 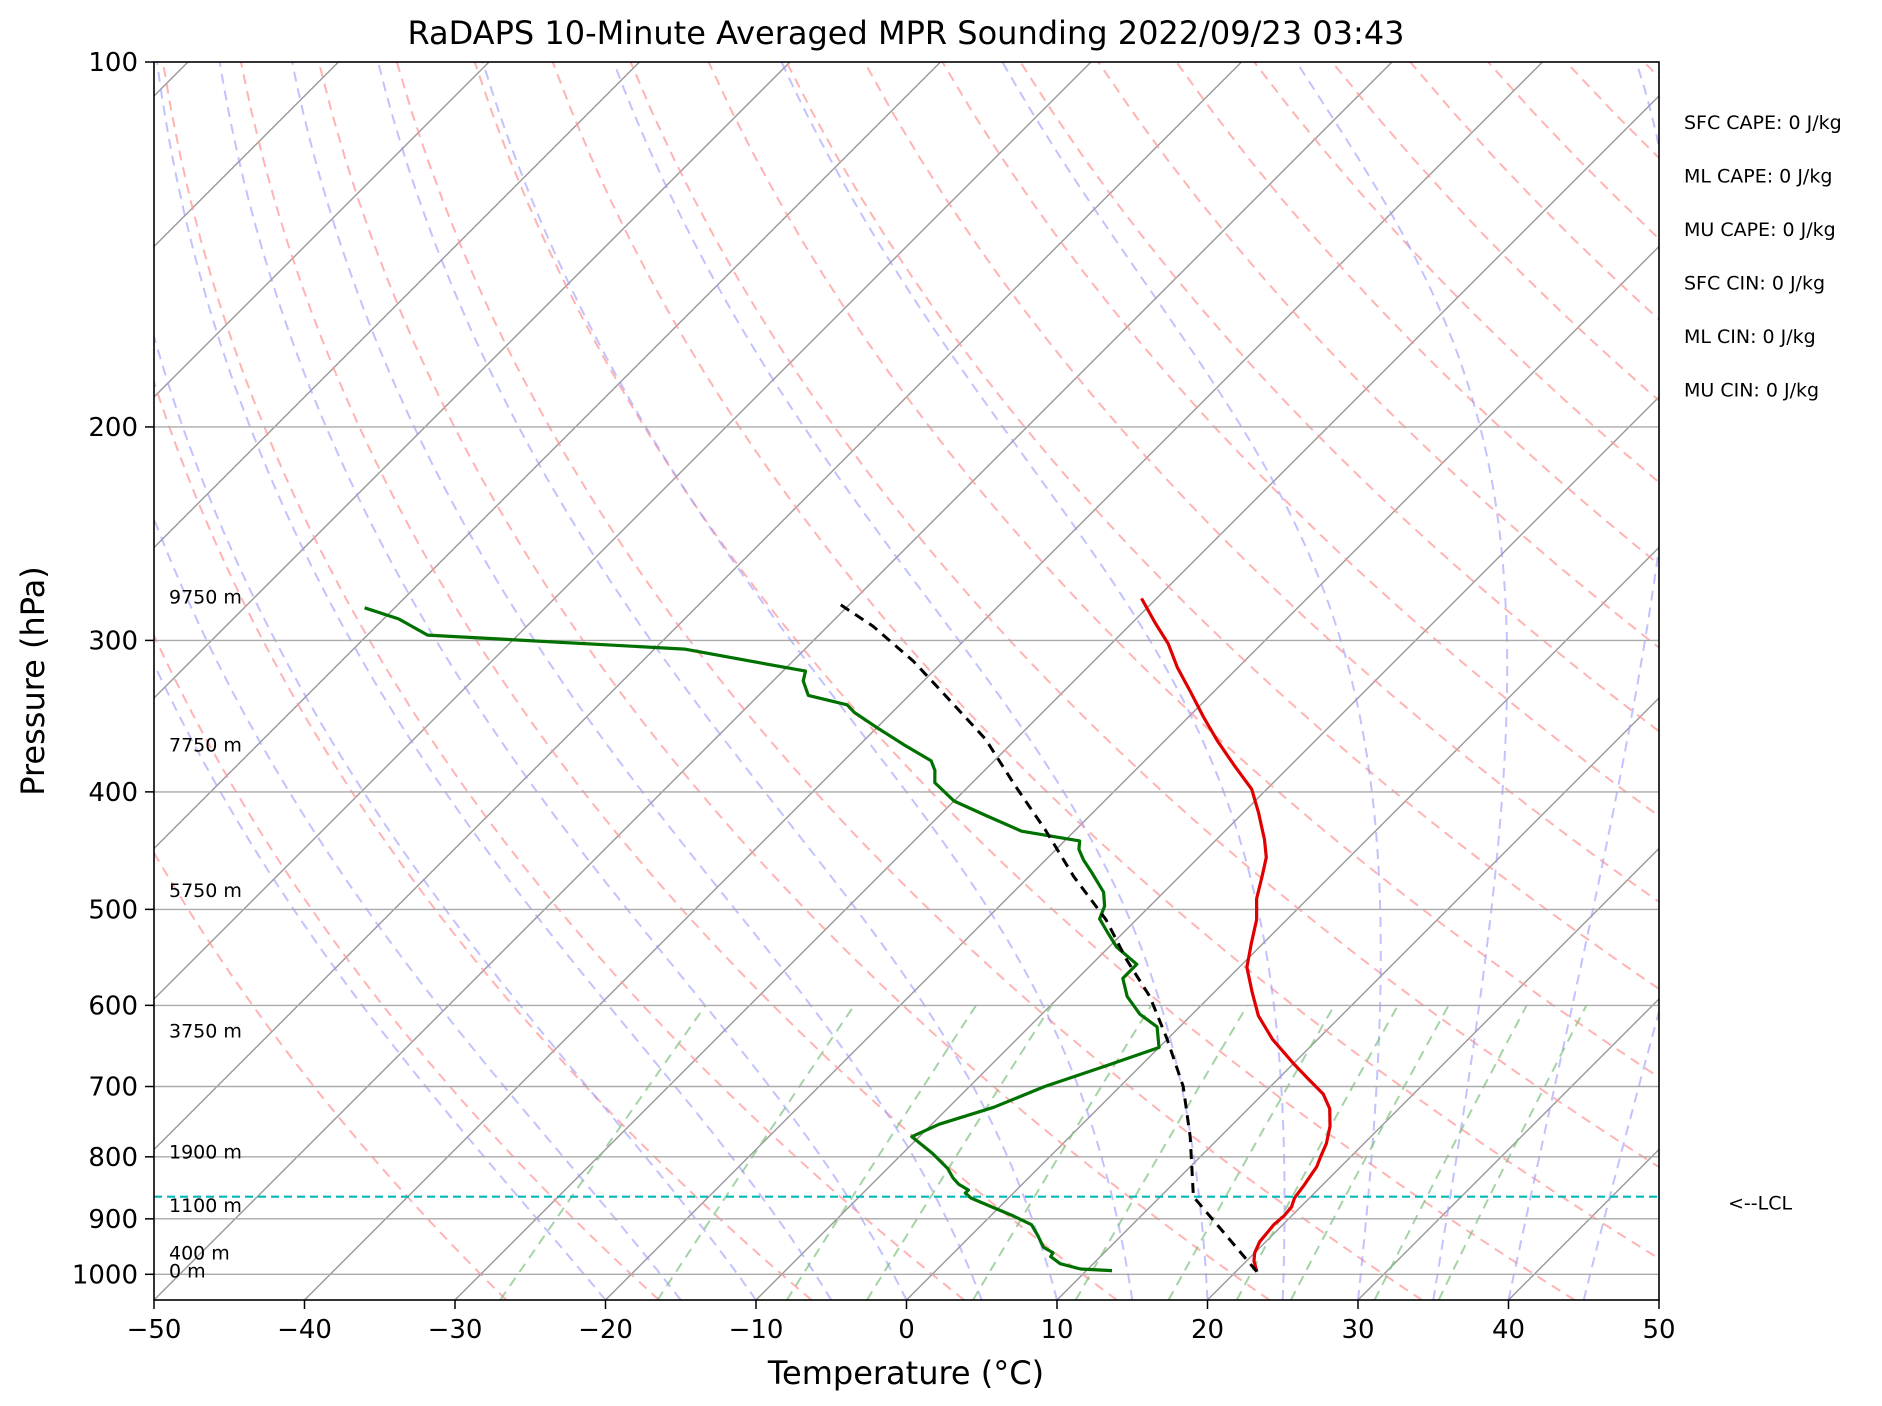 I want to click on x-tick-label: −10, so click(x=756, y=1330).